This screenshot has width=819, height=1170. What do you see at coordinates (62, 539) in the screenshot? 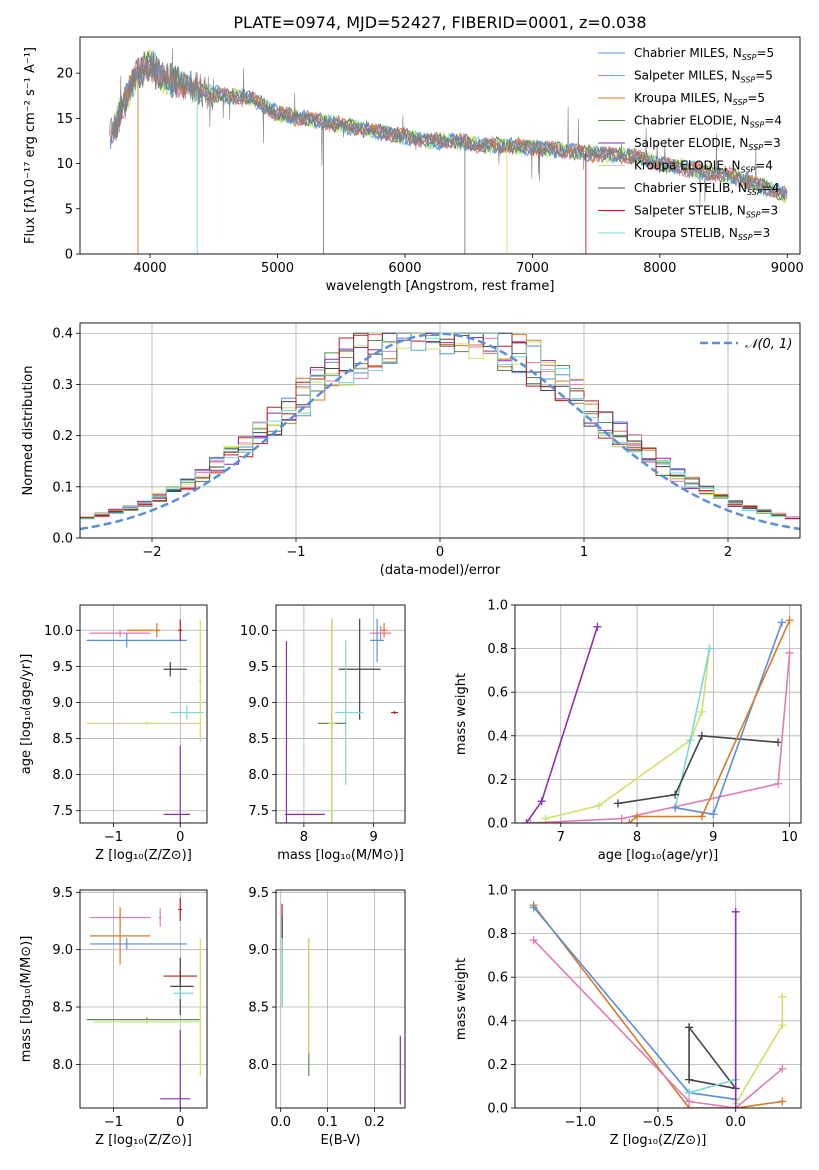
I see `y-tick-label: 0.0` at bounding box center [62, 539].